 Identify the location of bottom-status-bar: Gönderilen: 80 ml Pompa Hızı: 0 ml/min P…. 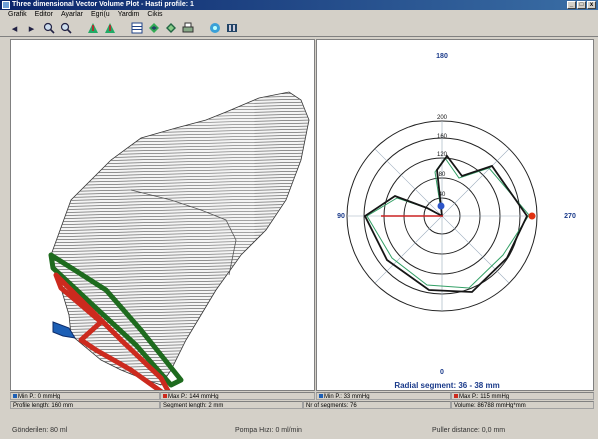
(299, 431).